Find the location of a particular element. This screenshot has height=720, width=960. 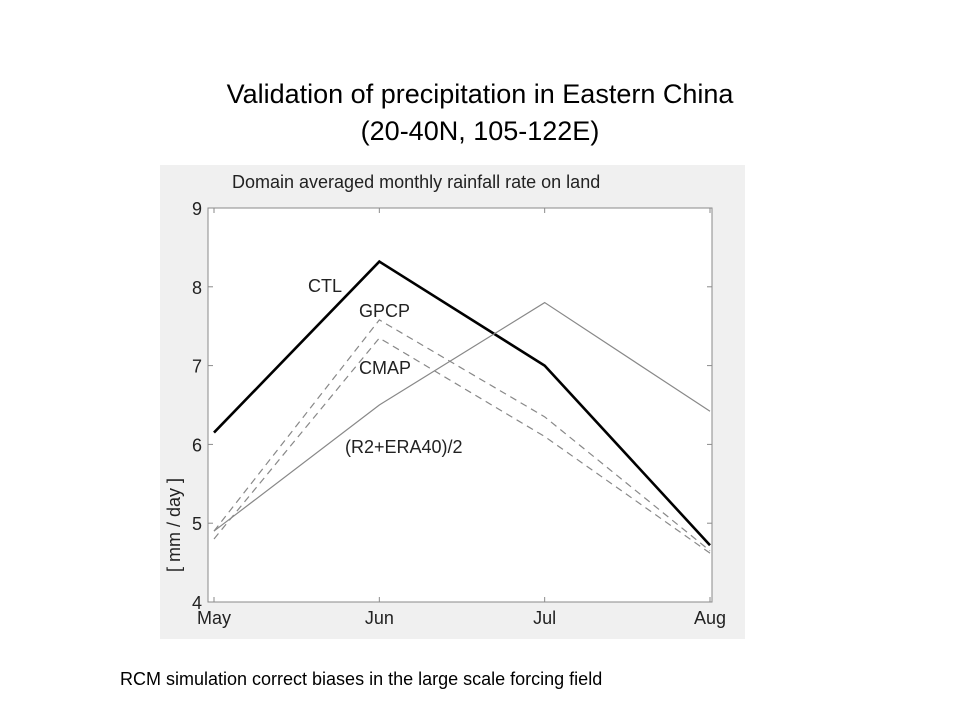

y-tick-label: 7 is located at coordinates (197, 367).